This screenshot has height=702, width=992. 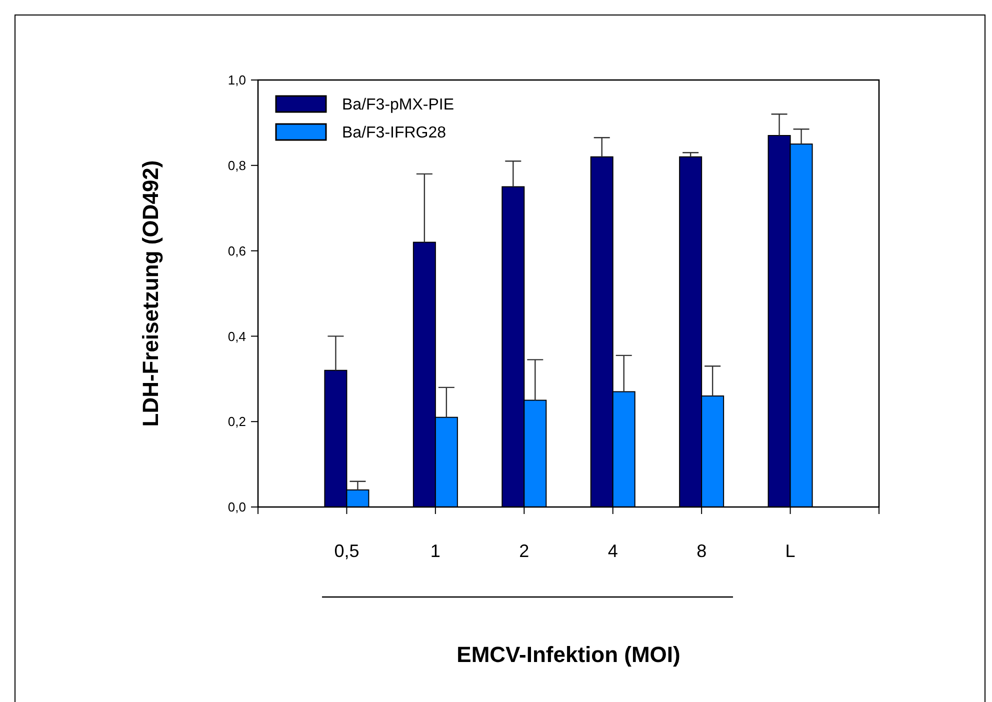 I want to click on y-tick-label: 1,0, so click(x=237, y=80).